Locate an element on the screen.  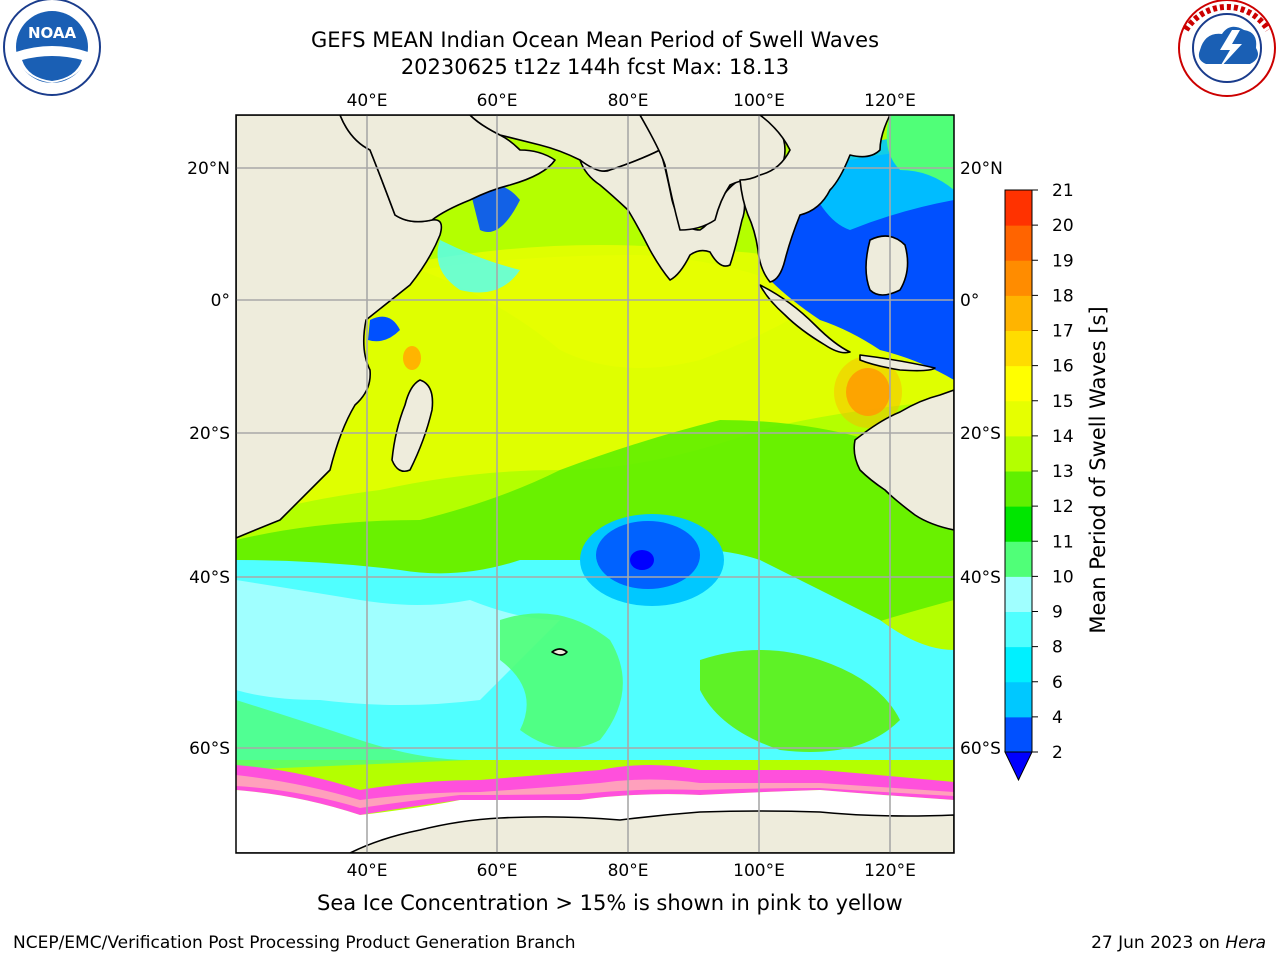
noaa-logo: NOAA is located at coordinates (52, 48).